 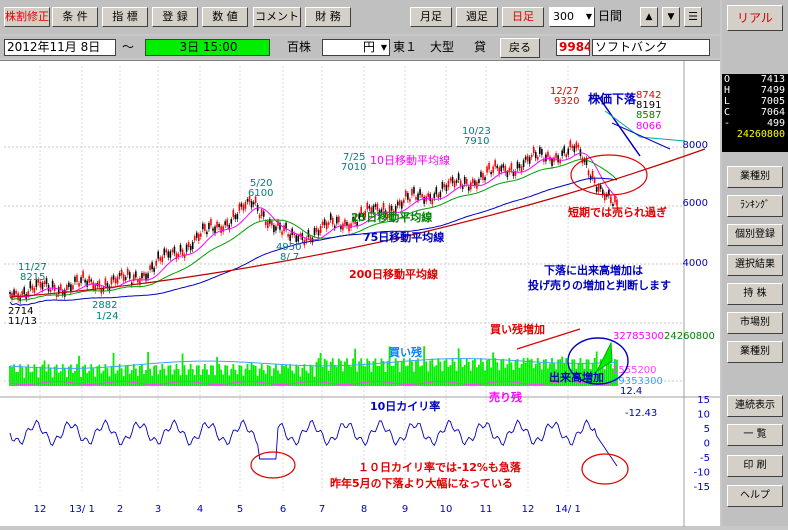 I want to click on sidebar-button-5: 市場別, so click(x=755, y=323).